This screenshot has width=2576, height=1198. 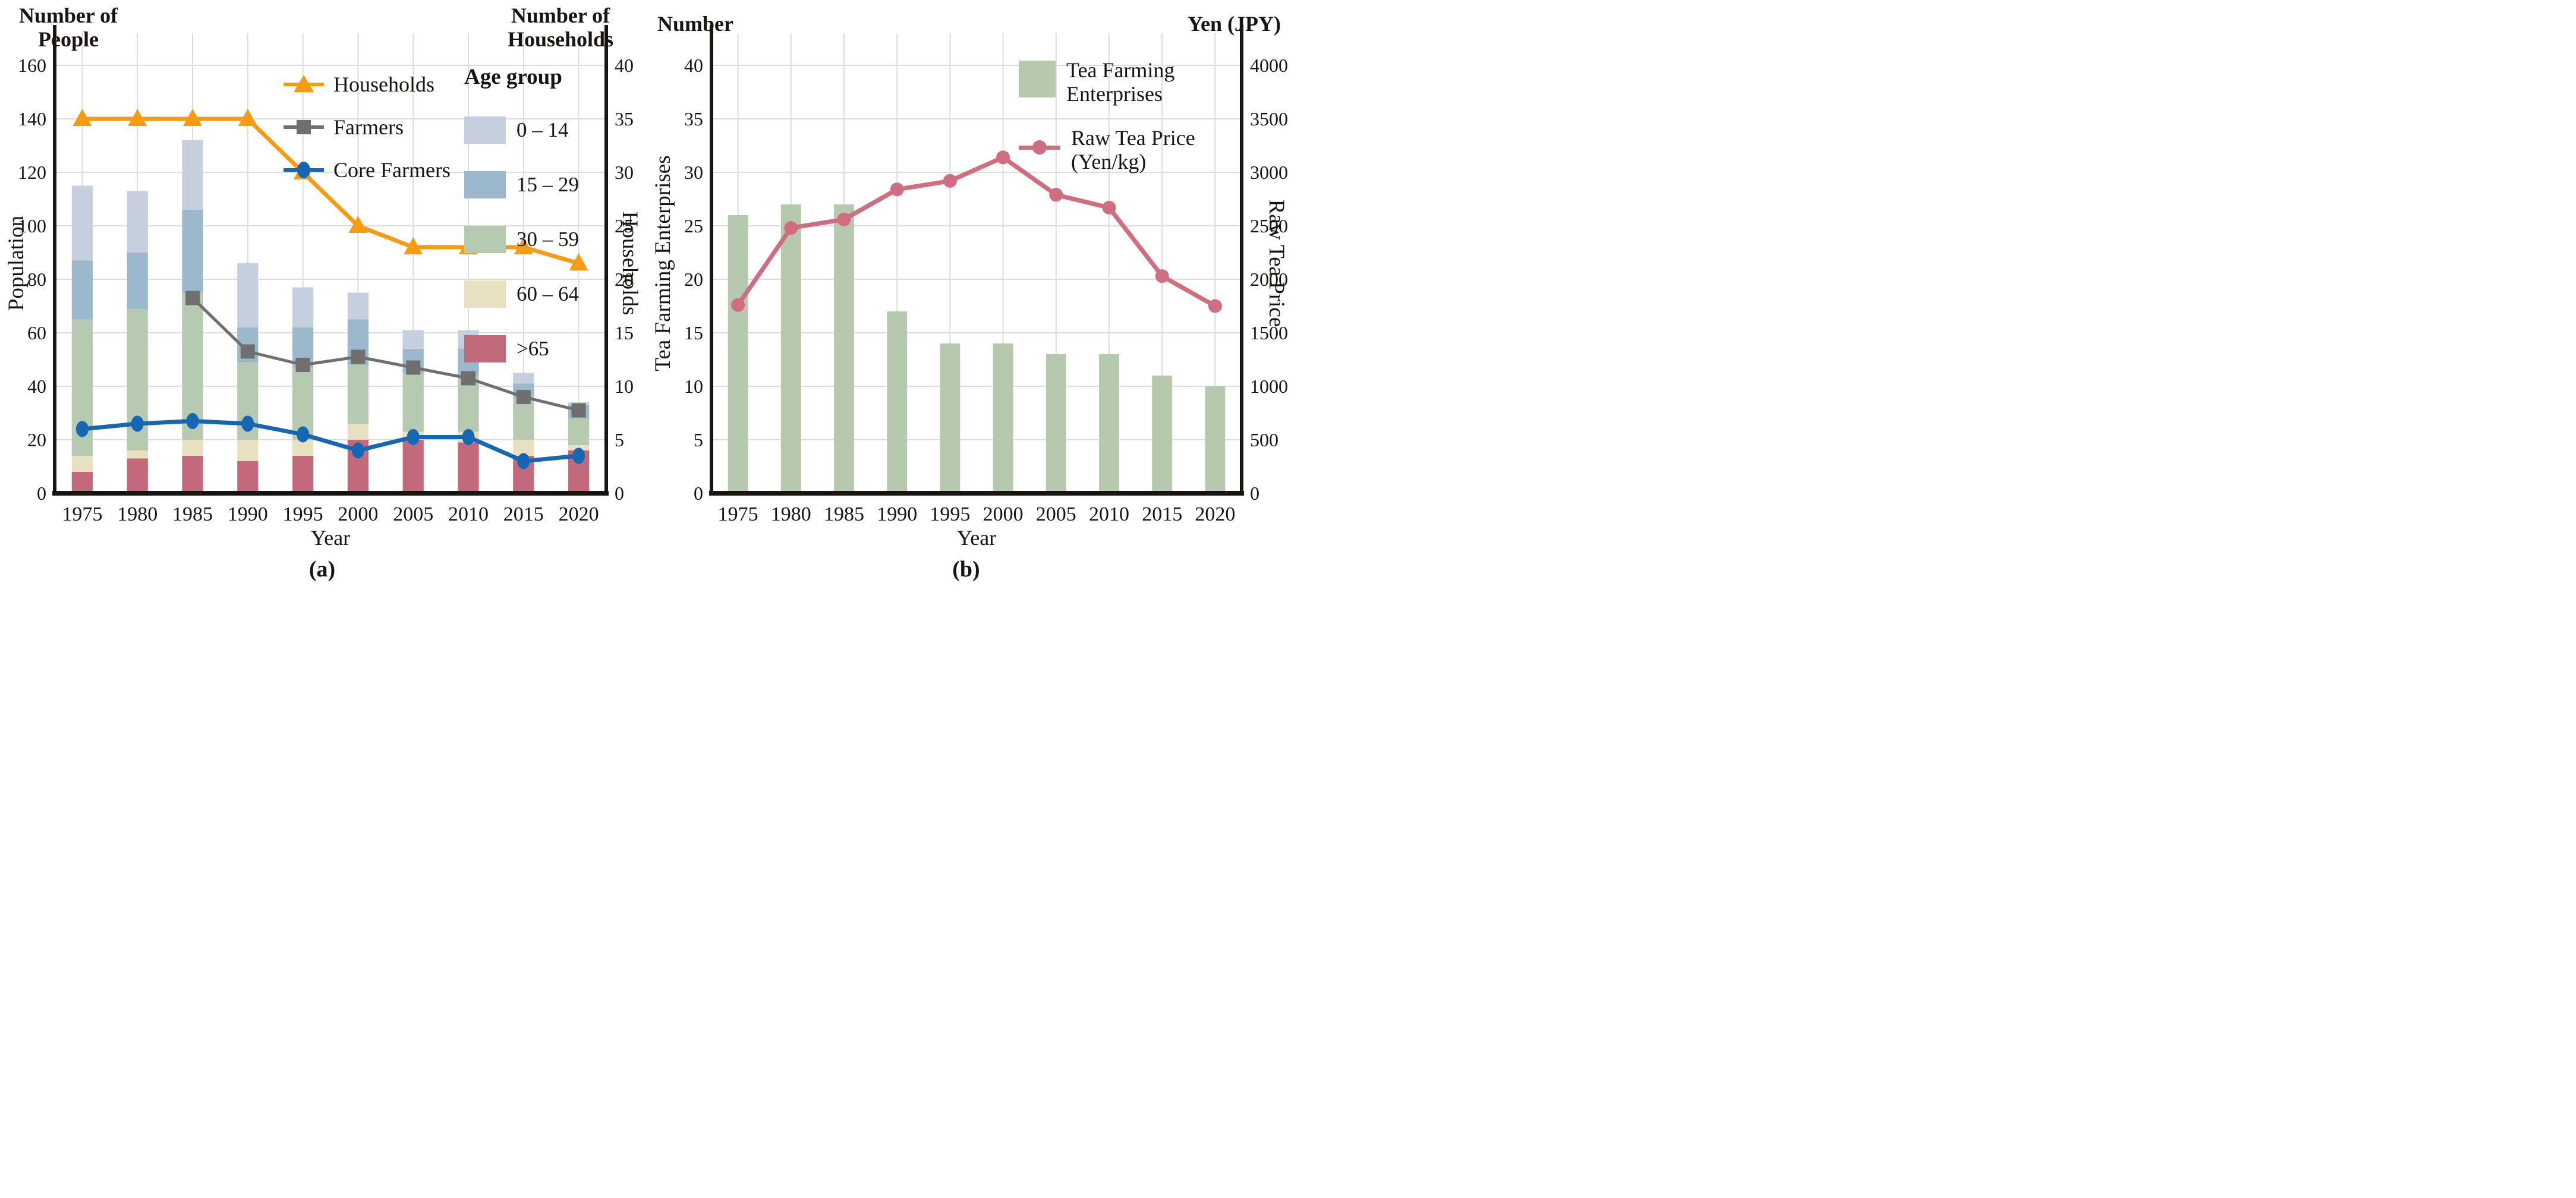 I want to click on left-units-line1: Number of, so click(x=68, y=15).